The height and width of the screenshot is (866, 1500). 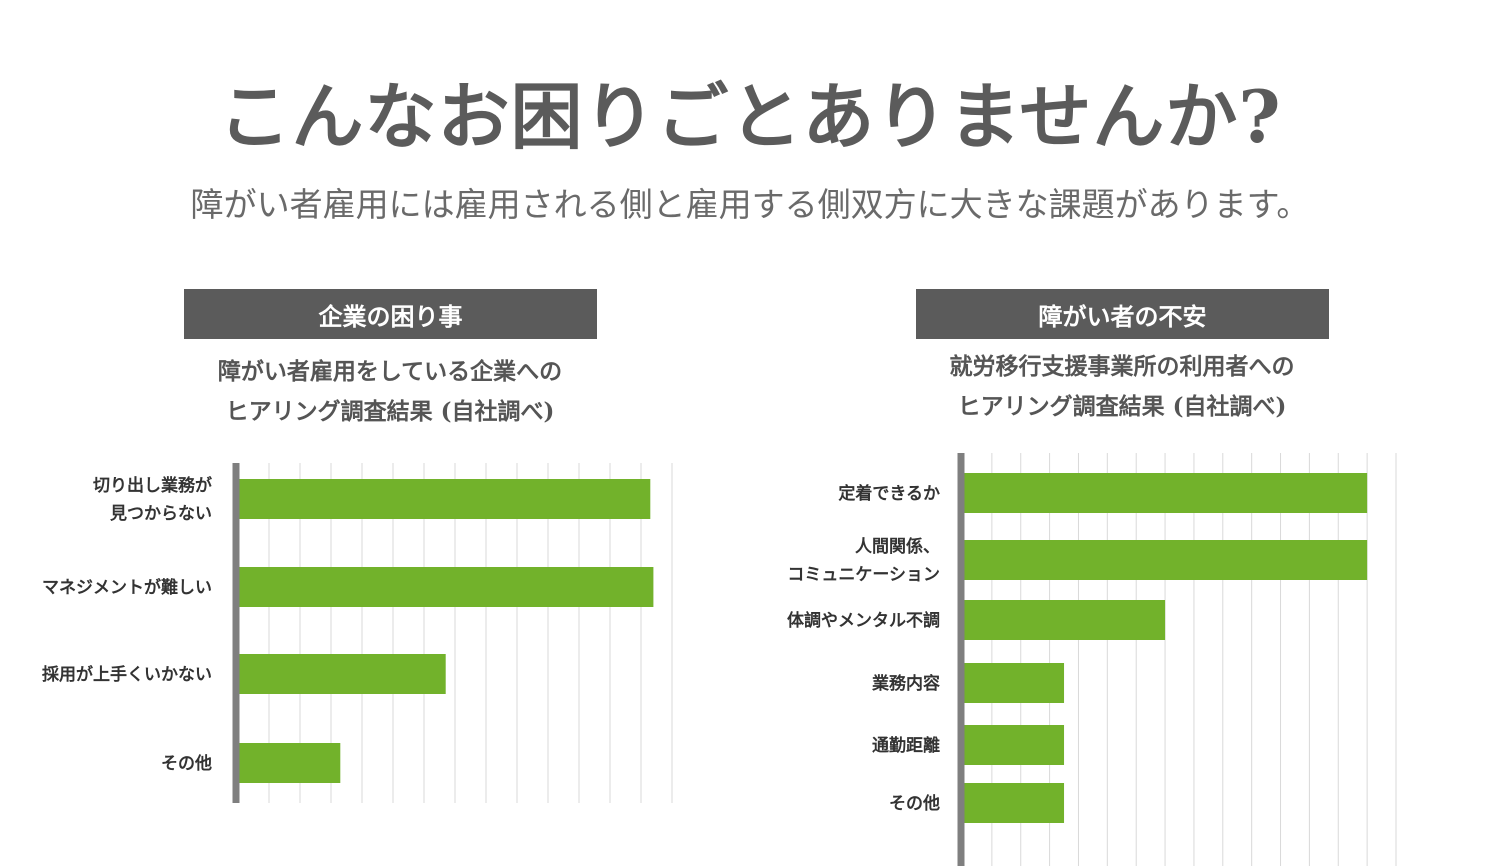 I want to click on page-title: こんなお困りごとありませんか?, so click(x=750, y=116).